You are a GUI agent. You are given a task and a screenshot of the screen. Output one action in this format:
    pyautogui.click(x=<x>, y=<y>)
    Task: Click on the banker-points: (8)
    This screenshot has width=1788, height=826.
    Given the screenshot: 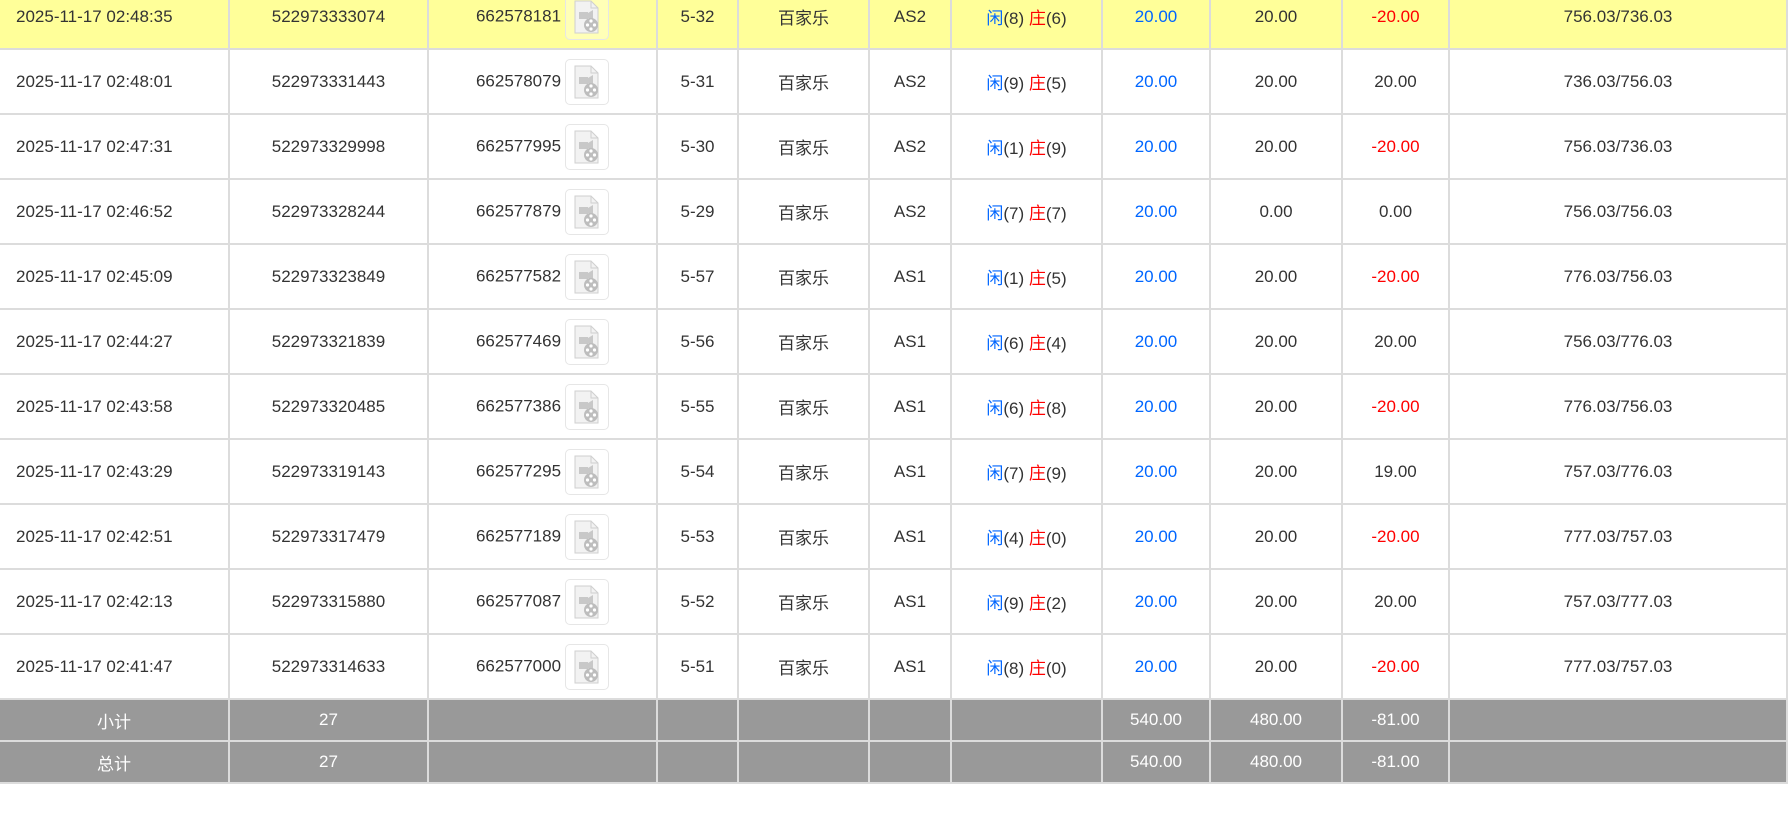 What is the action you would take?
    pyautogui.click(x=1056, y=408)
    